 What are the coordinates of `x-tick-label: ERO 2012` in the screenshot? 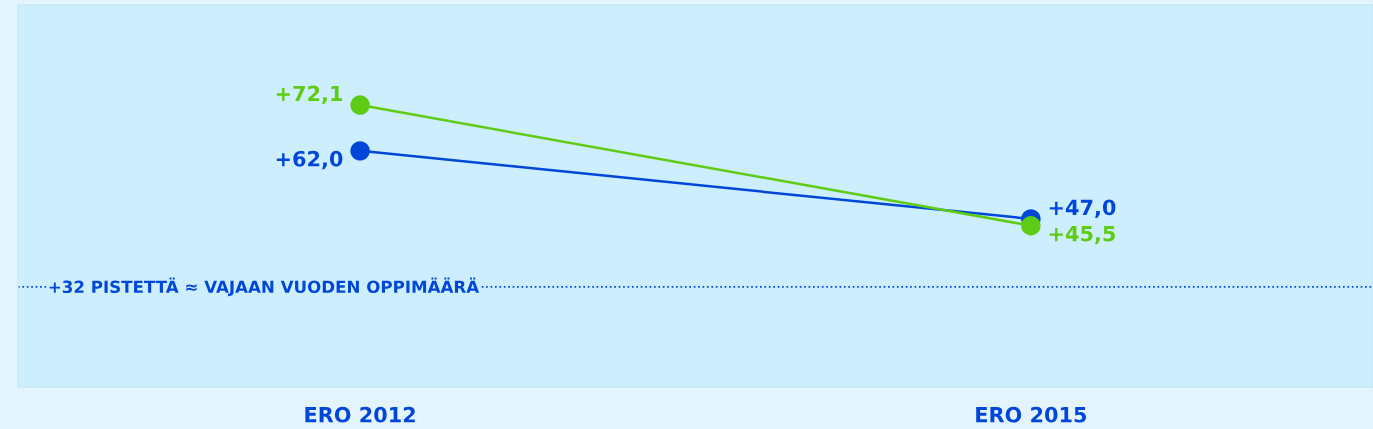 It's located at (360, 414).